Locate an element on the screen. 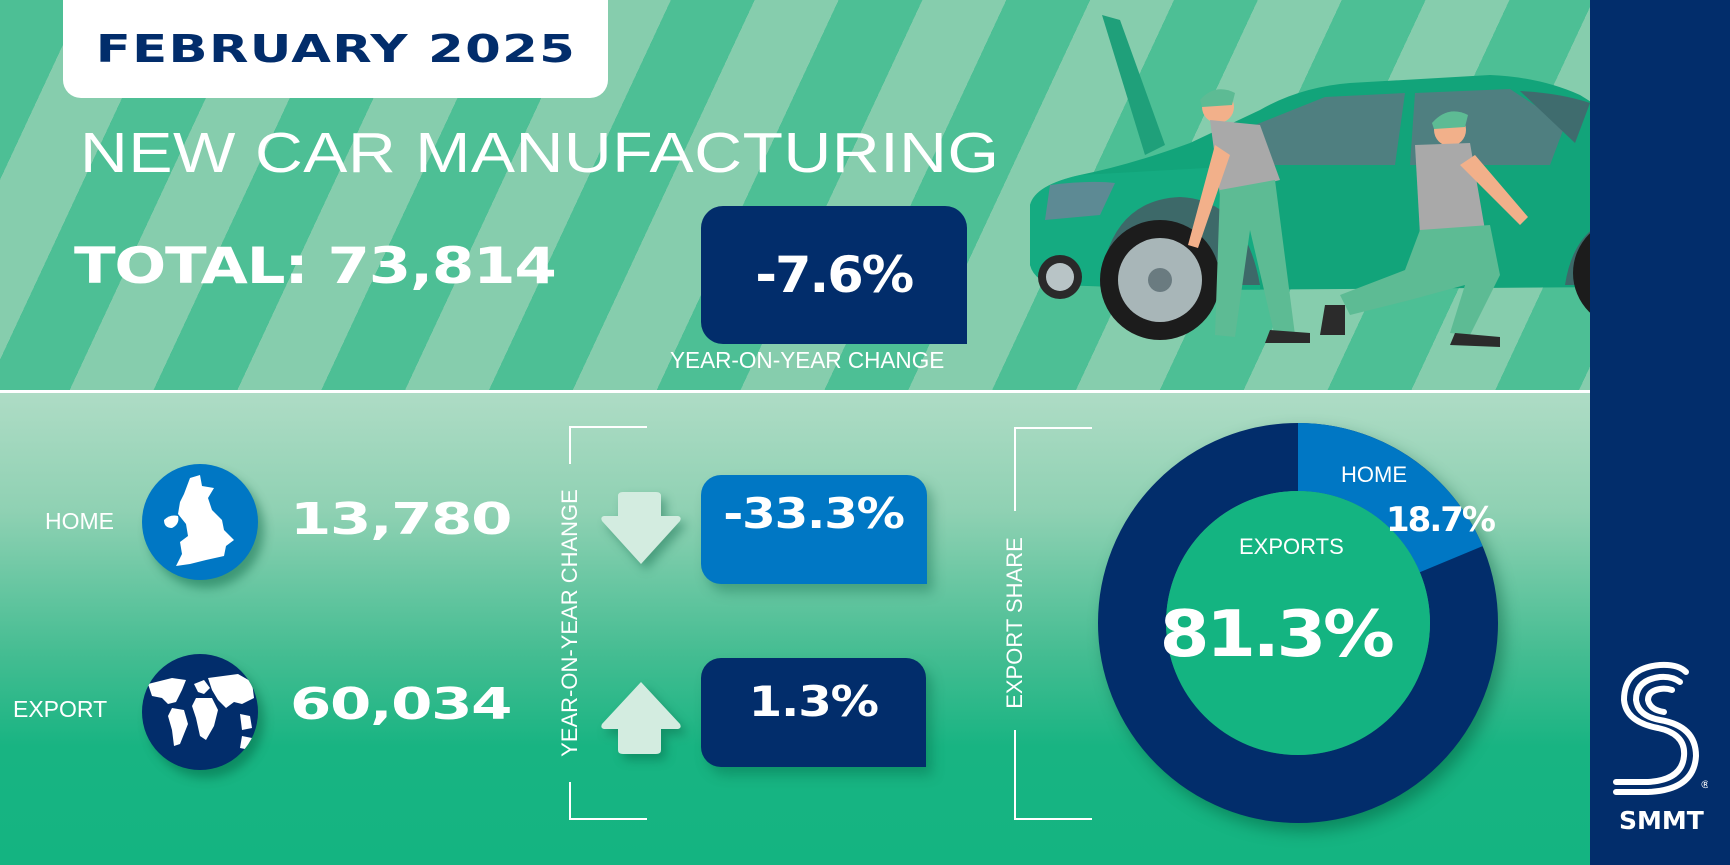 The height and width of the screenshot is (865, 1730). date-badge: FEBRUARY 2025 is located at coordinates (335, 49).